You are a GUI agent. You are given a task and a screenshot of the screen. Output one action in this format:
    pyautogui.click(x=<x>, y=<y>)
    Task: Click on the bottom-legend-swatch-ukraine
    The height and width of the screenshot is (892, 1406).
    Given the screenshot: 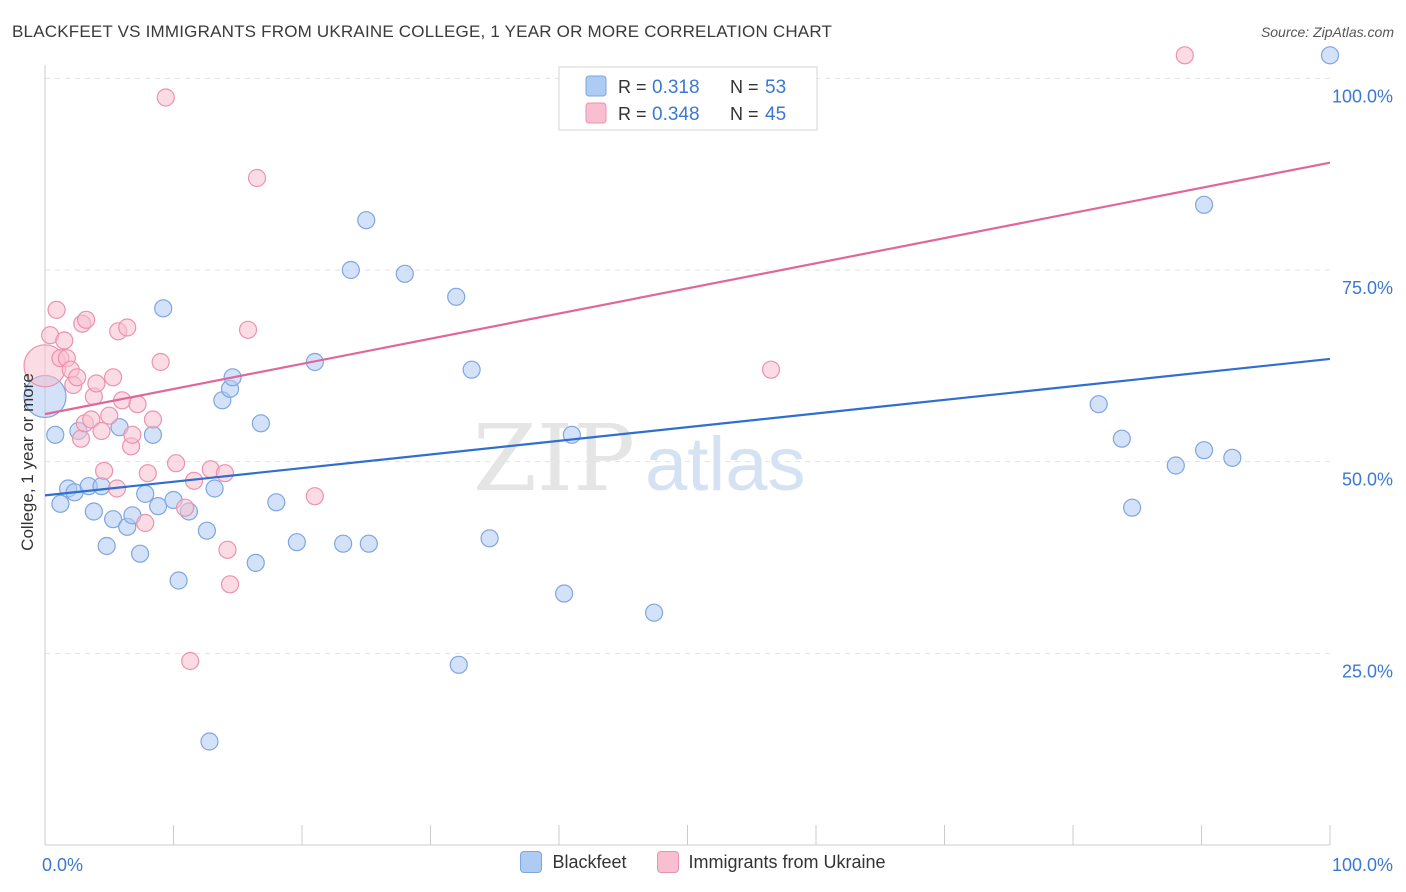 What is the action you would take?
    pyautogui.click(x=667, y=862)
    